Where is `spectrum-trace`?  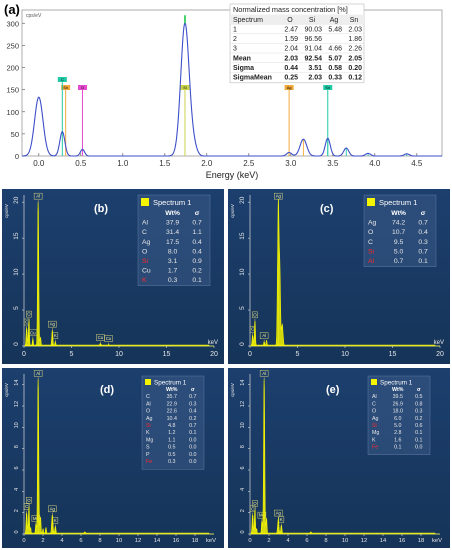 spectrum-trace is located at coordinates (119, 274).